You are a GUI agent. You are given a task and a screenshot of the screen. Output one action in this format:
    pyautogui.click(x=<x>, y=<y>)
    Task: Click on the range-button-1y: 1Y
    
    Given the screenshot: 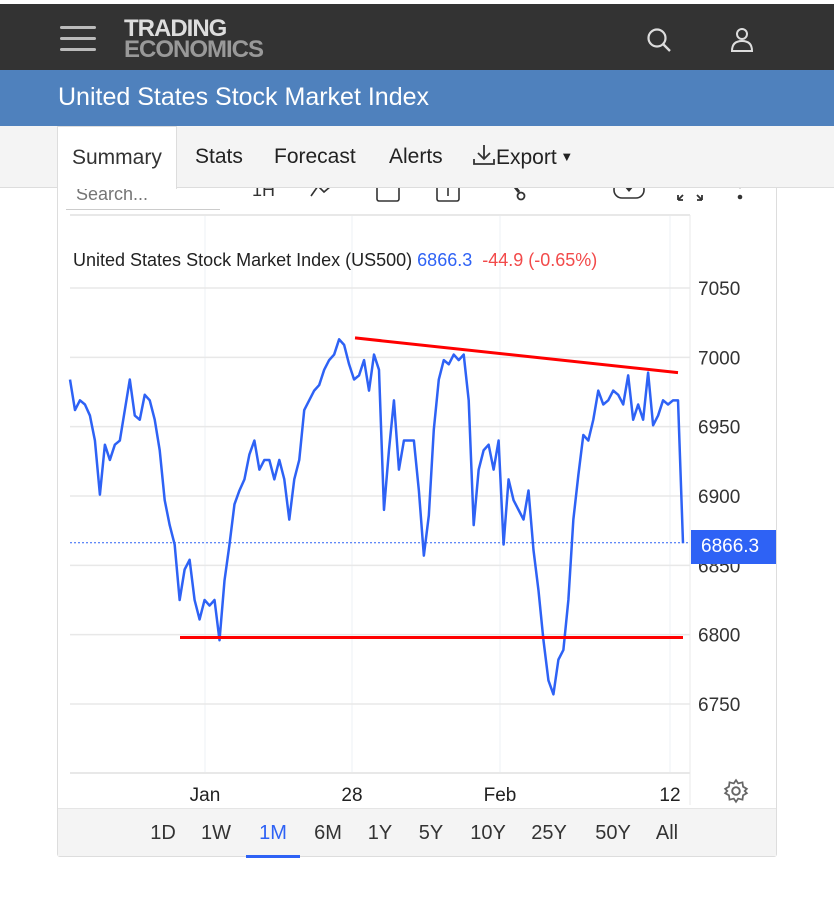 What is the action you would take?
    pyautogui.click(x=380, y=833)
    